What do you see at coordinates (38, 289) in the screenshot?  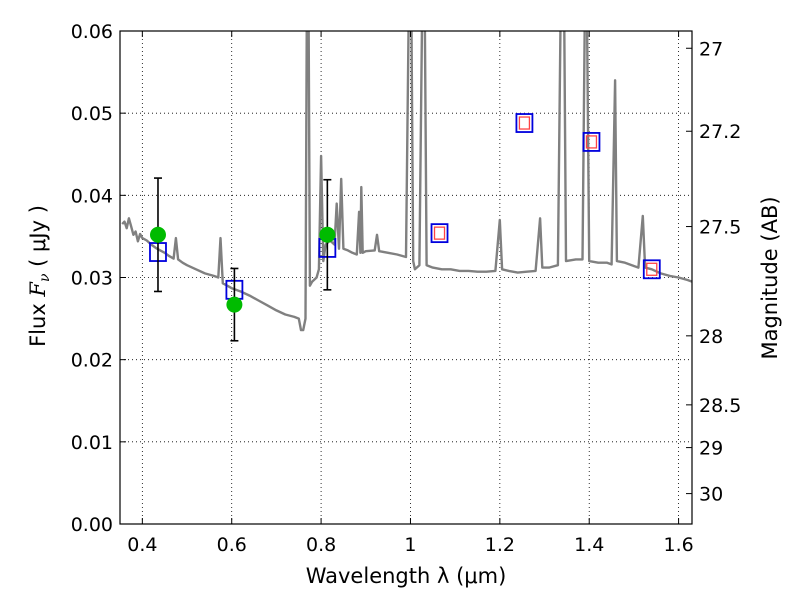 I see `ylabel-var: F` at bounding box center [38, 289].